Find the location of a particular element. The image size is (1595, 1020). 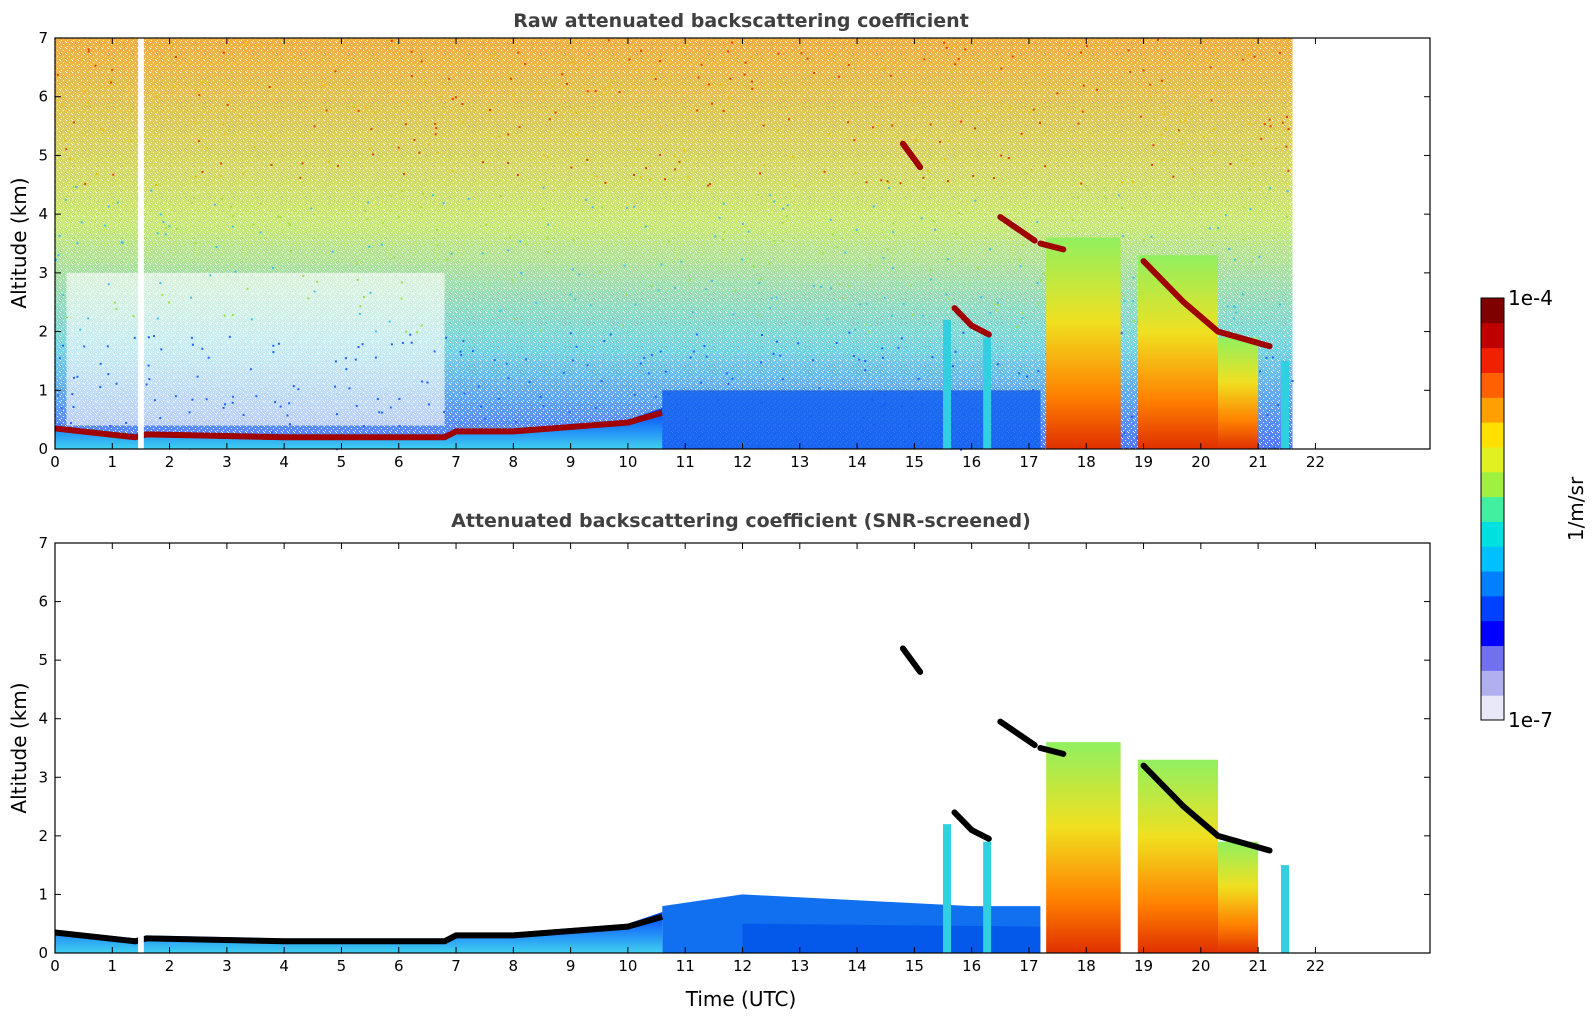

precipitation-shaft is located at coordinates (1238, 897).